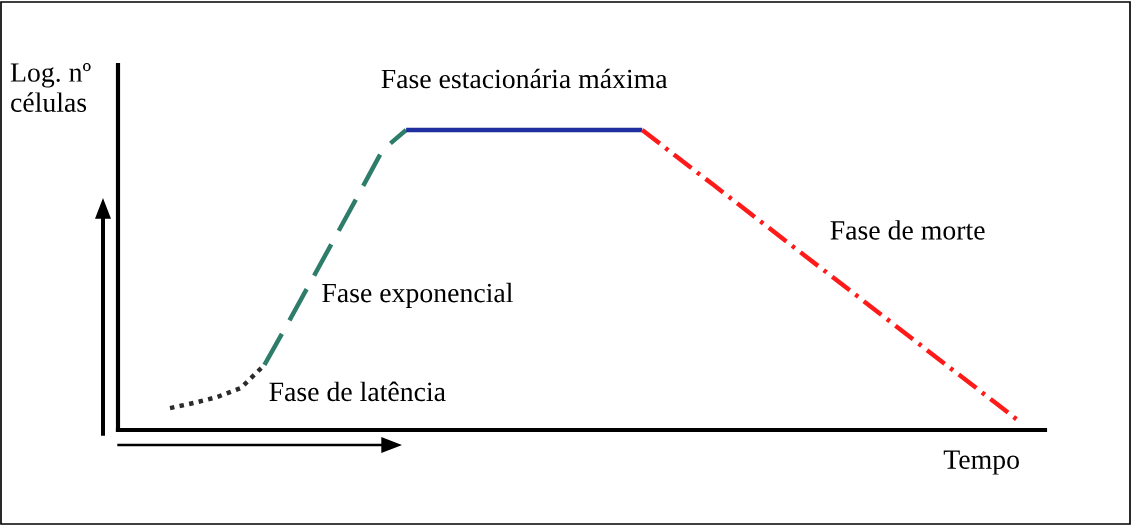  I want to click on series-label: Fase exponencial, so click(417, 295).